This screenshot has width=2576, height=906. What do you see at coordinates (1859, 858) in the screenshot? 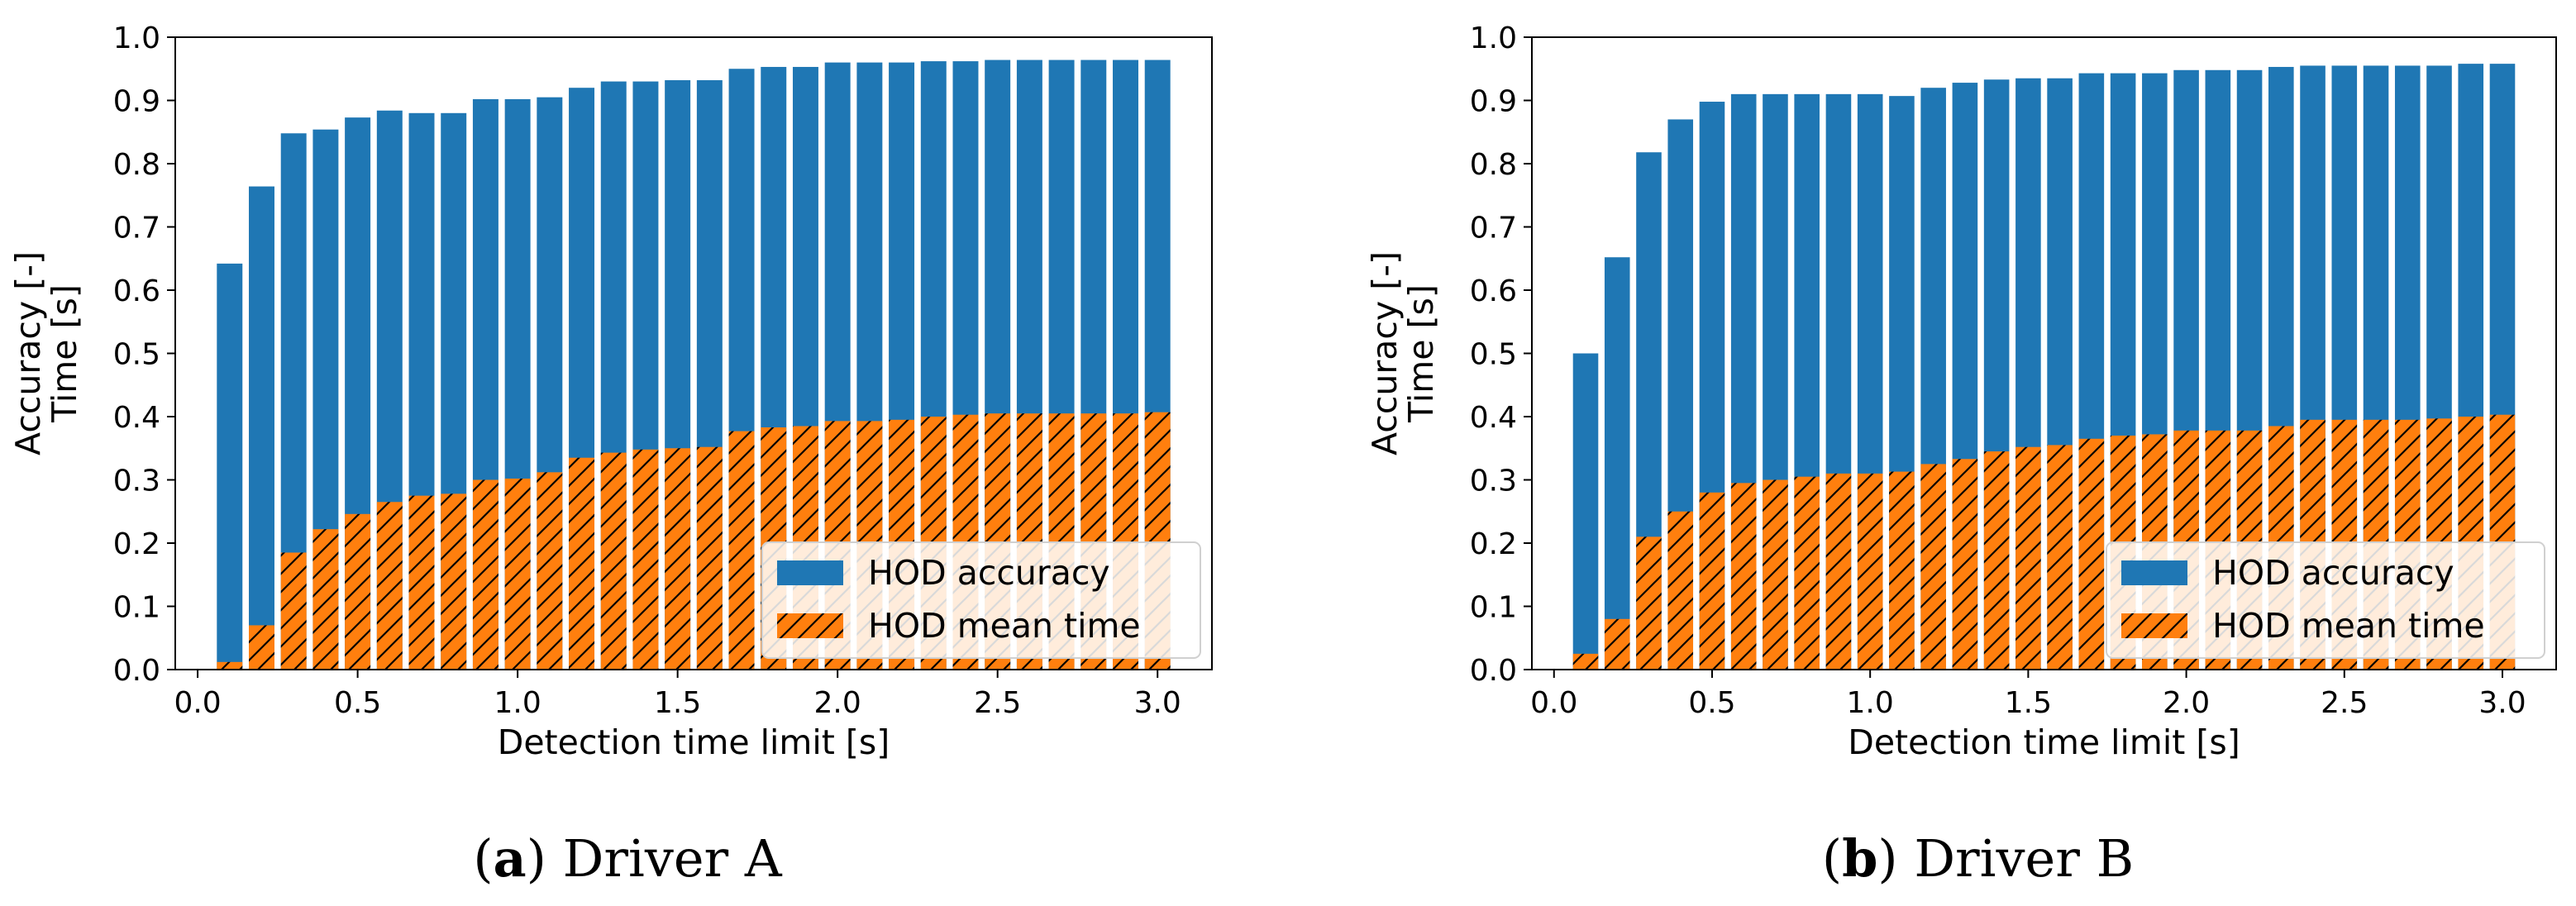
I see `caption-label: b` at bounding box center [1859, 858].